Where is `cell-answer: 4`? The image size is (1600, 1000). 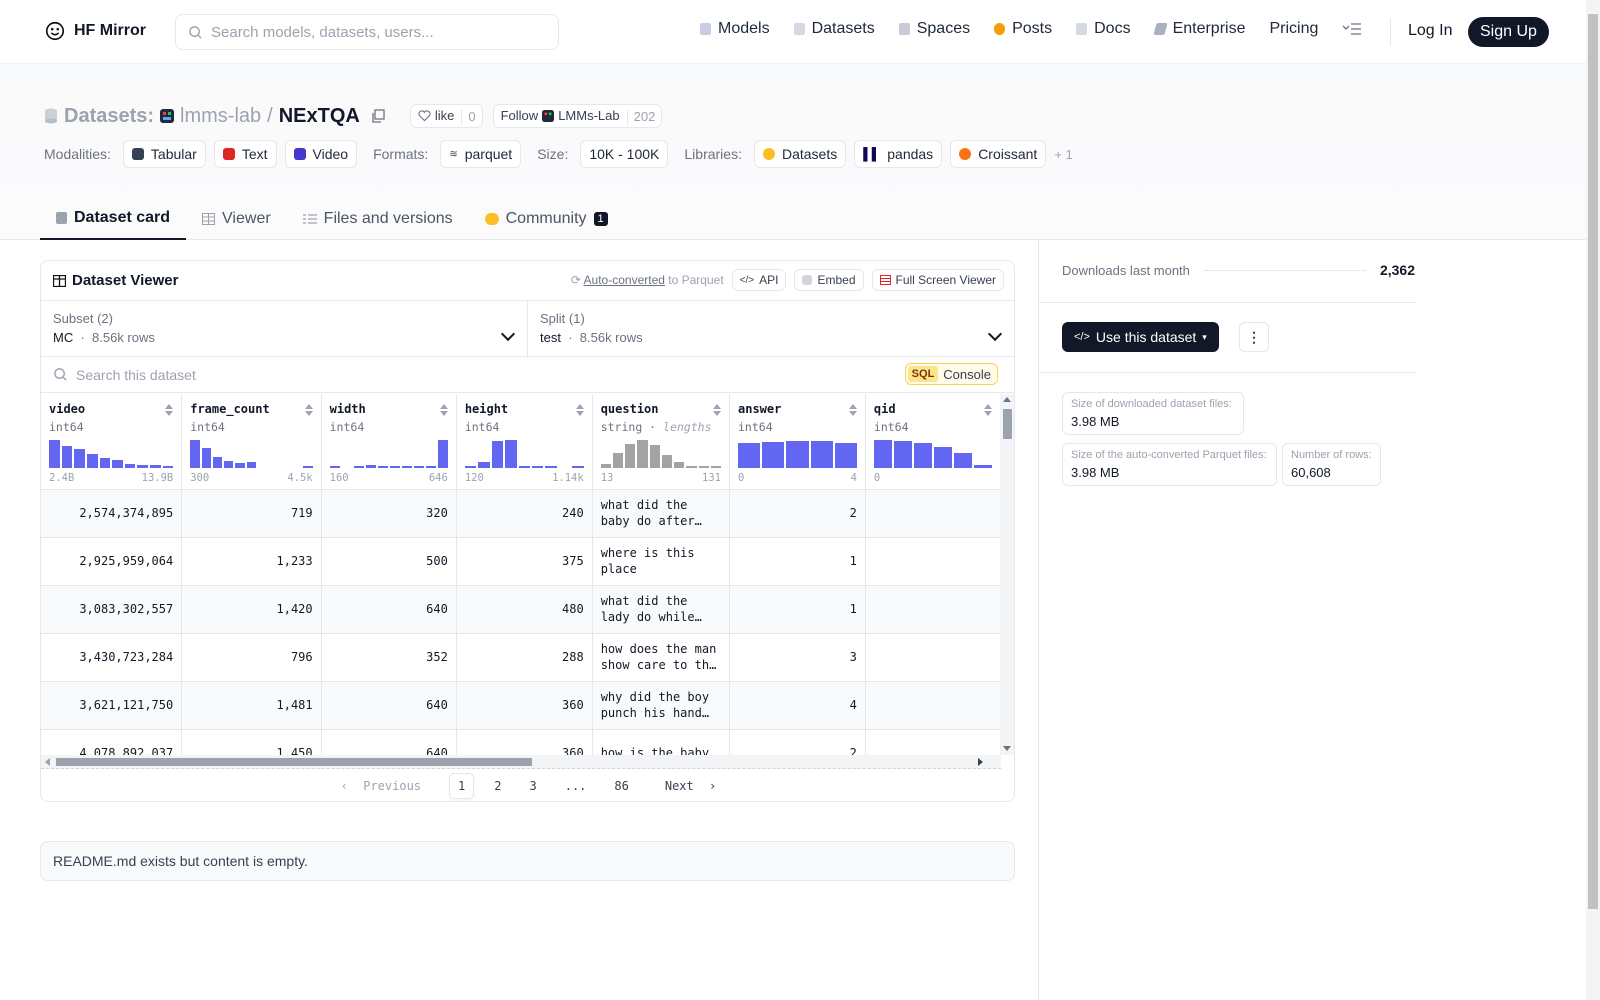 cell-answer: 4 is located at coordinates (797, 705).